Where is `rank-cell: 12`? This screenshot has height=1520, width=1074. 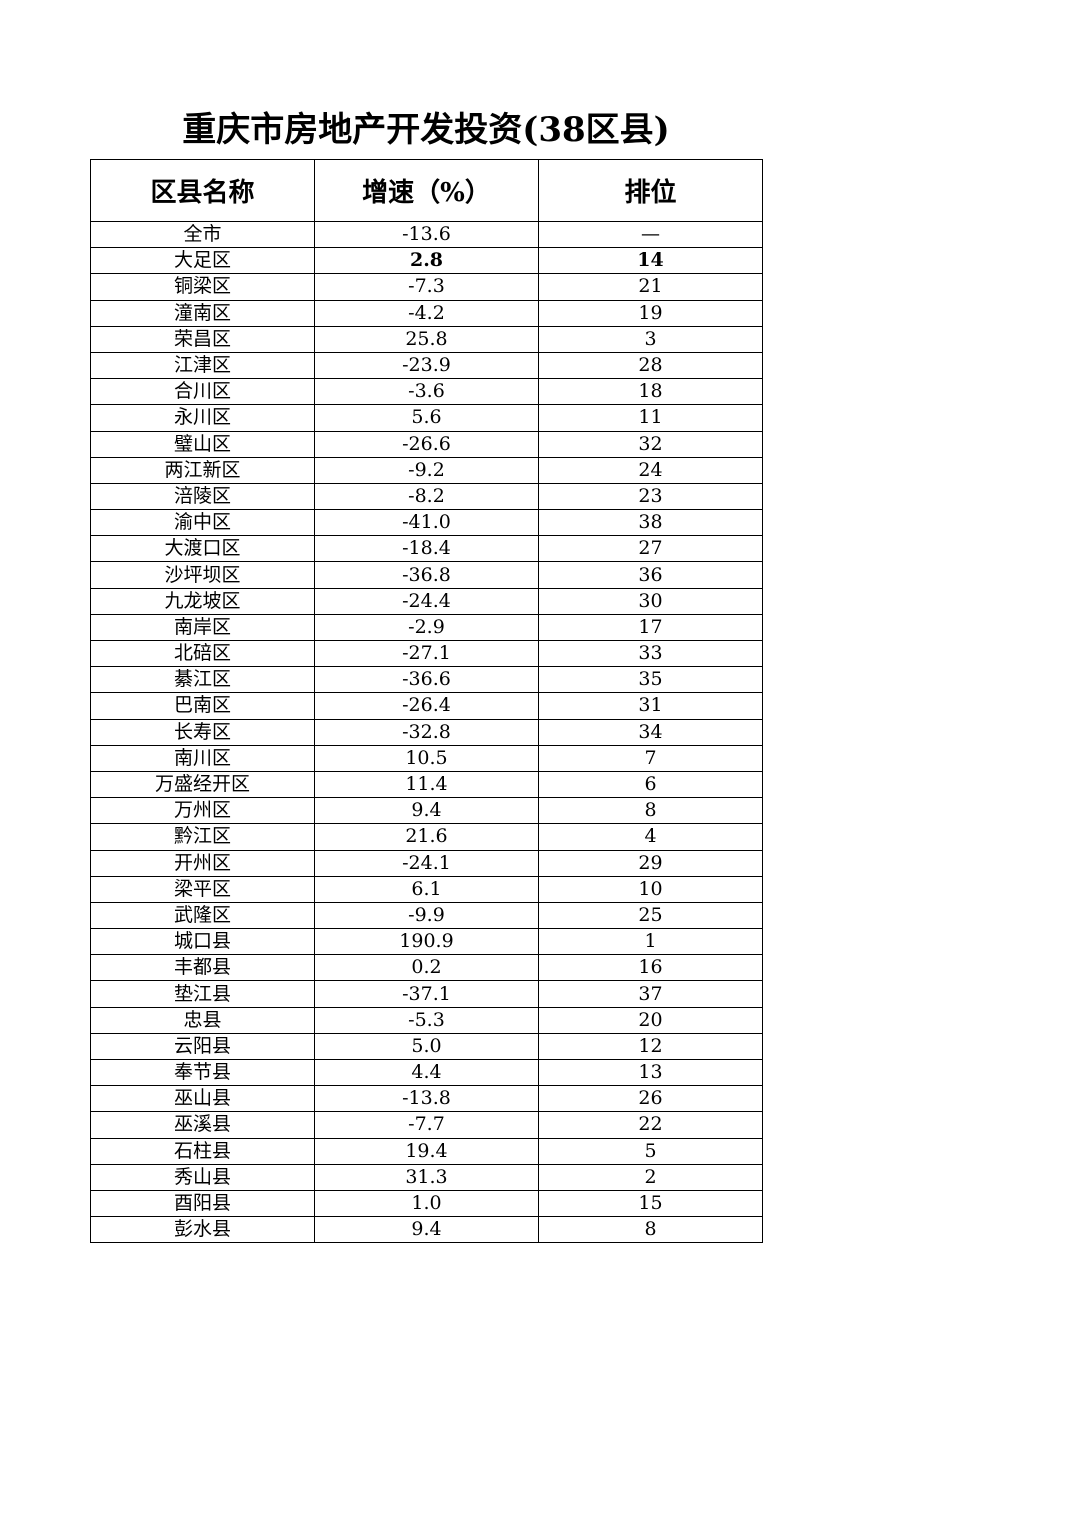 rank-cell: 12 is located at coordinates (650, 1046).